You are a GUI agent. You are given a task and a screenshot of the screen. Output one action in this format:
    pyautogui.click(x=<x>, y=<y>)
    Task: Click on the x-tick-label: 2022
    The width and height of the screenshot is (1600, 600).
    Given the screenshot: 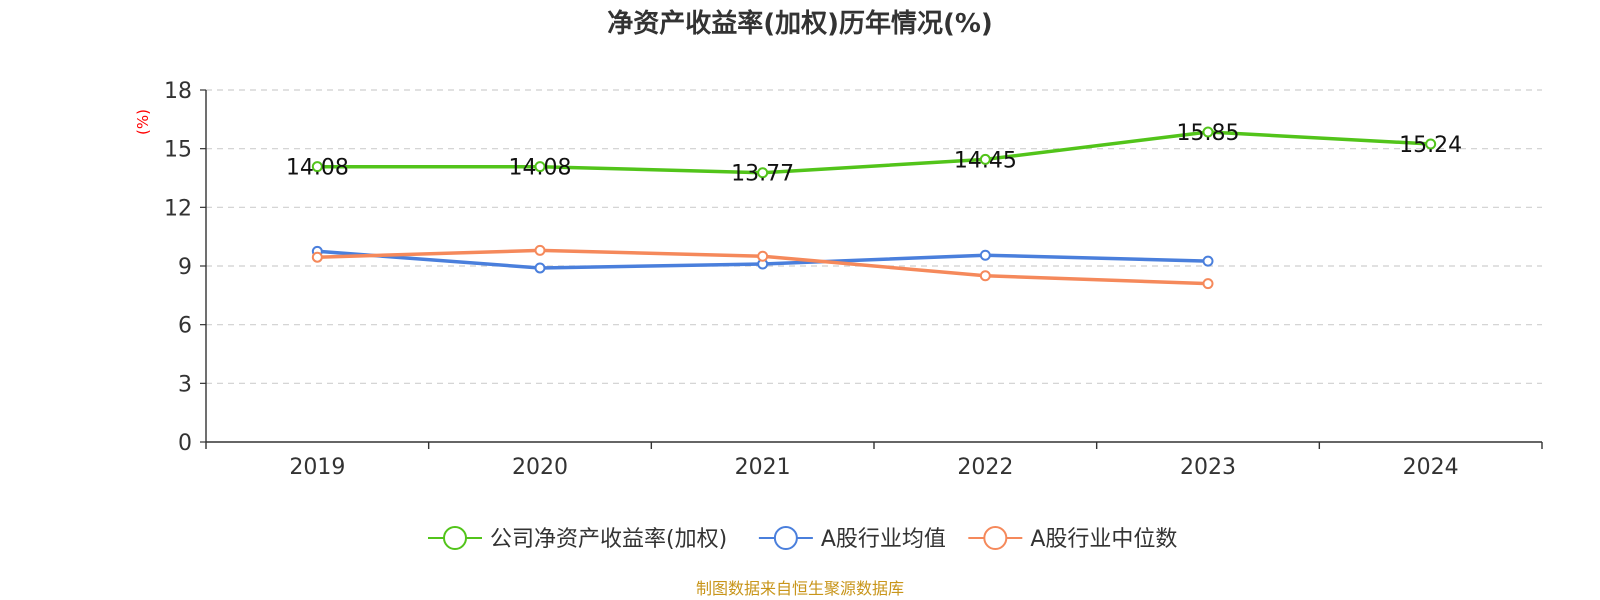 What is the action you would take?
    pyautogui.click(x=985, y=467)
    